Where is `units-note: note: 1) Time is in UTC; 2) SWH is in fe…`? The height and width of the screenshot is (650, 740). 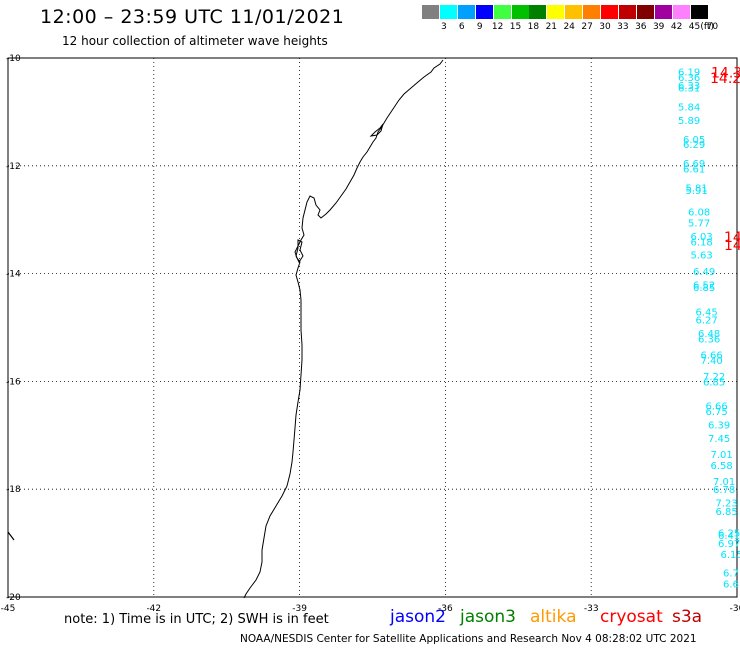
units-note: note: 1) Time is in UTC; 2) SWH is in fe… is located at coordinates (196, 619).